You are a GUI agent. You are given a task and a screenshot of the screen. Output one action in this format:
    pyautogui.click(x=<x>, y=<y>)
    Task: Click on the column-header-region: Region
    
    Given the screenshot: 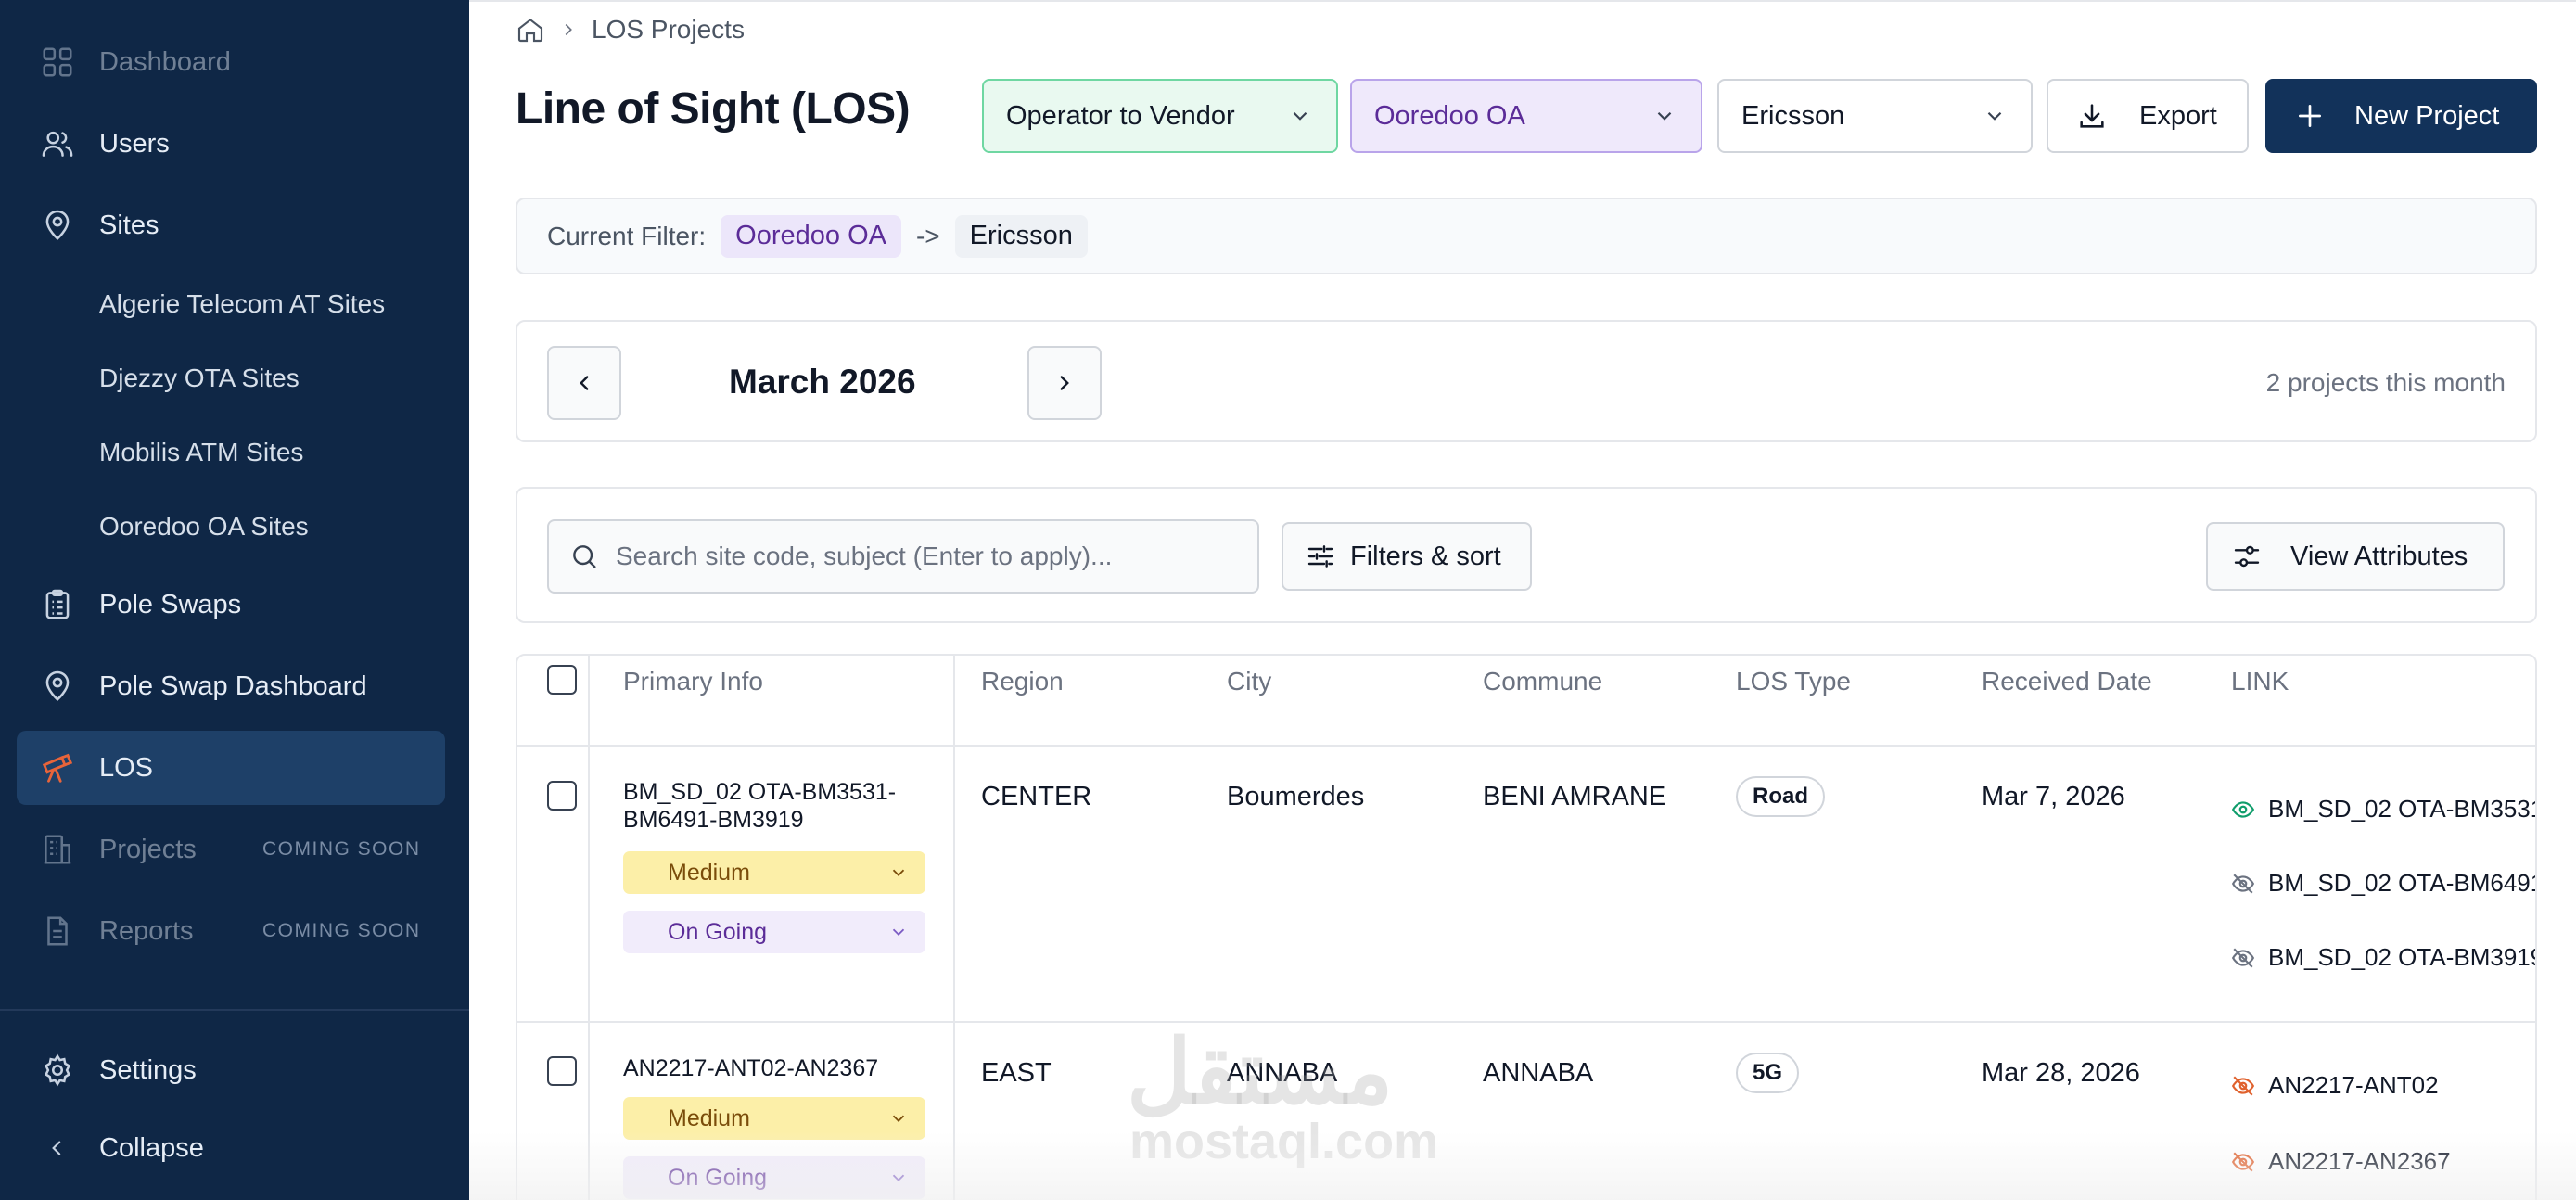 What is the action you would take?
    pyautogui.click(x=1023, y=681)
    